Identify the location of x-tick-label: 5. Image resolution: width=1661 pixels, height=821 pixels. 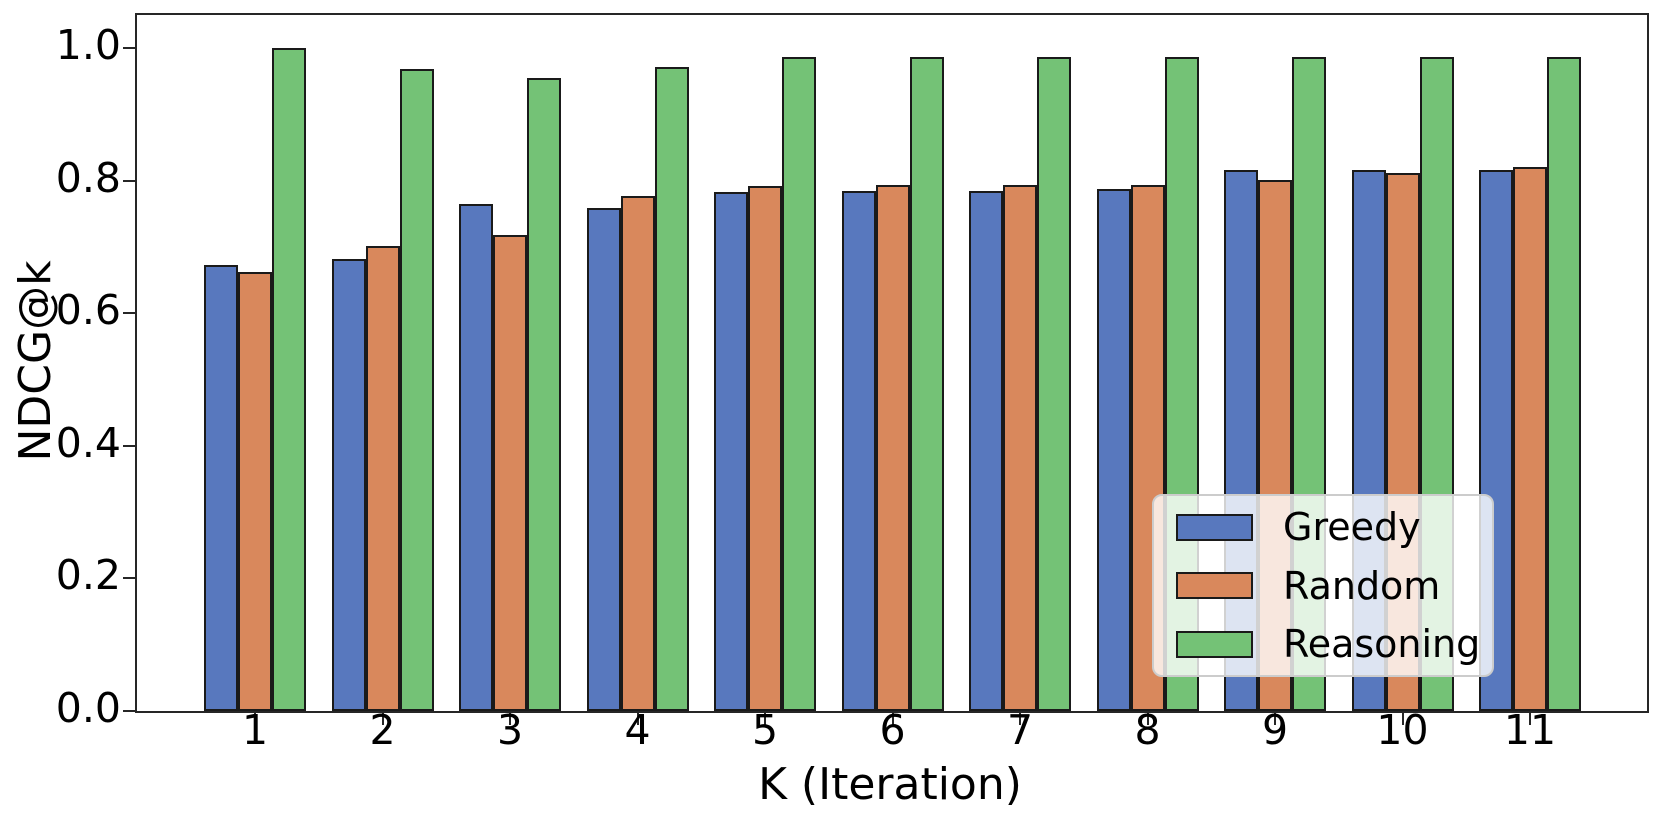
(765, 730).